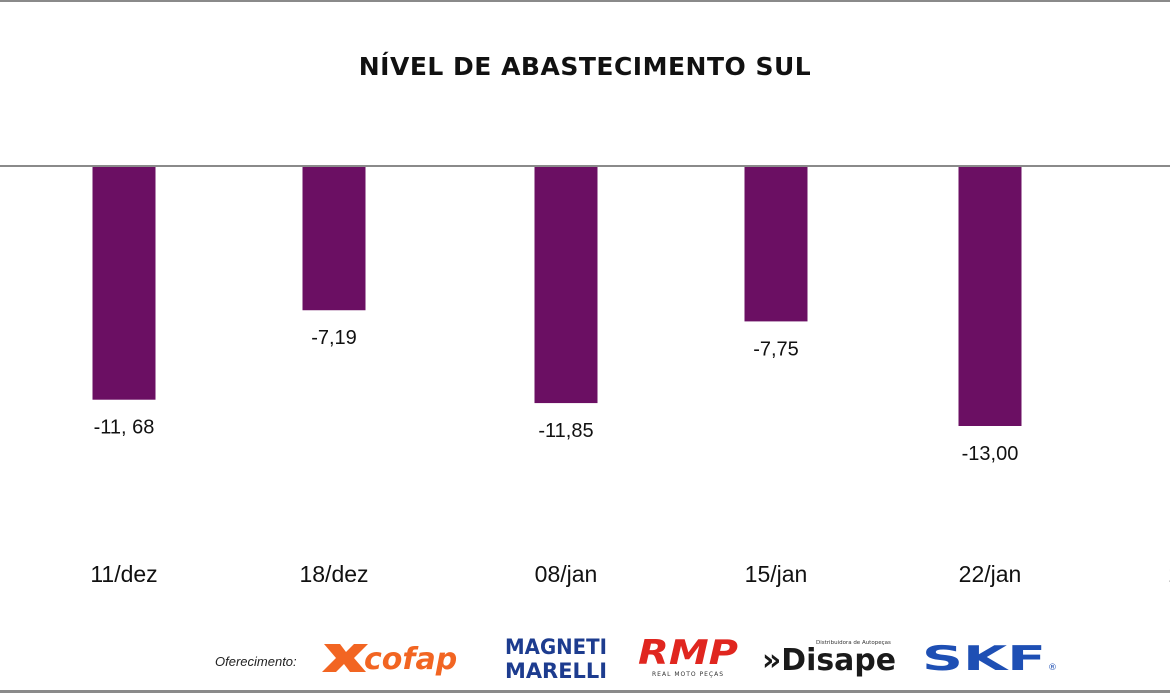 Image resolution: width=1170 pixels, height=694 pixels. I want to click on rmp-logo-subtext: REAL MOTO PEÇAS, so click(688, 674).